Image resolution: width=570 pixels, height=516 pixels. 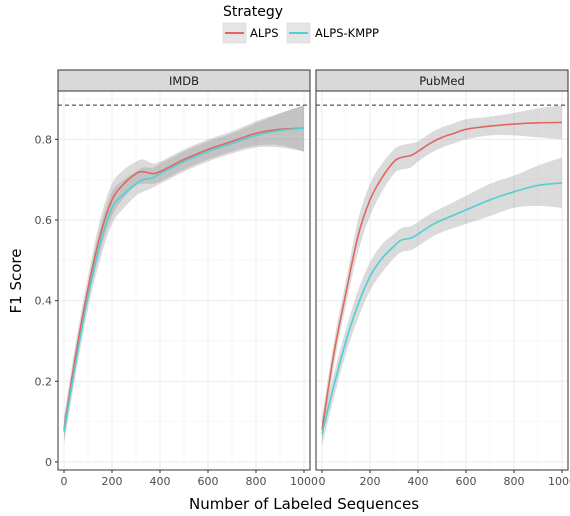 I want to click on y-tick-label: 0.6, so click(x=44, y=220).